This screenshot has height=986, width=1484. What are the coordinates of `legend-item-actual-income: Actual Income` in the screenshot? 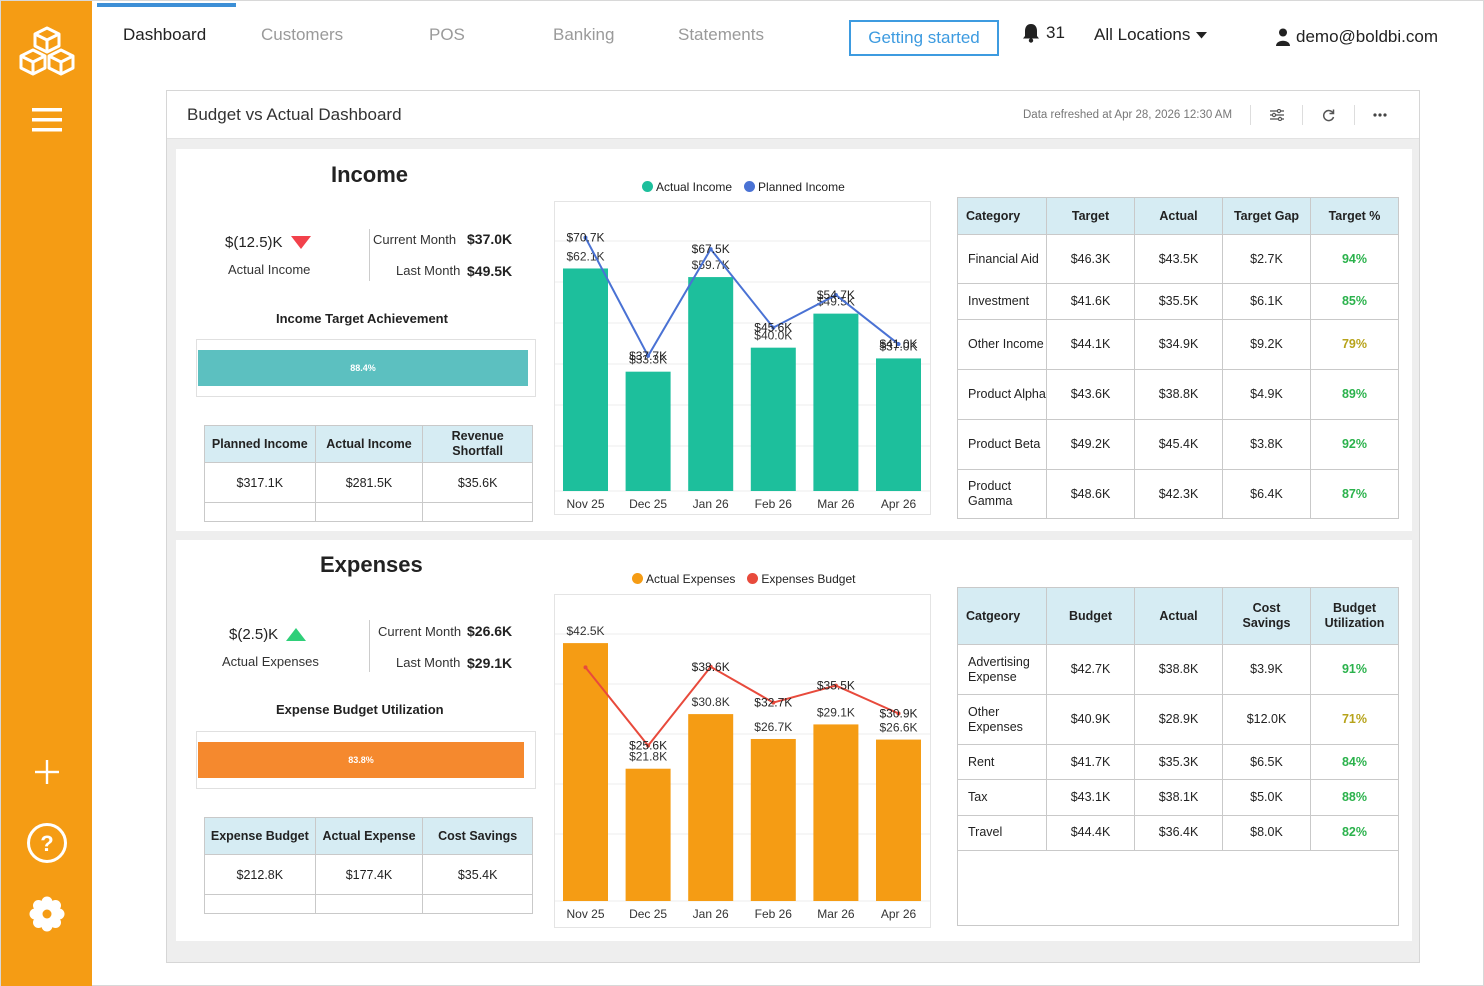 It's located at (687, 187).